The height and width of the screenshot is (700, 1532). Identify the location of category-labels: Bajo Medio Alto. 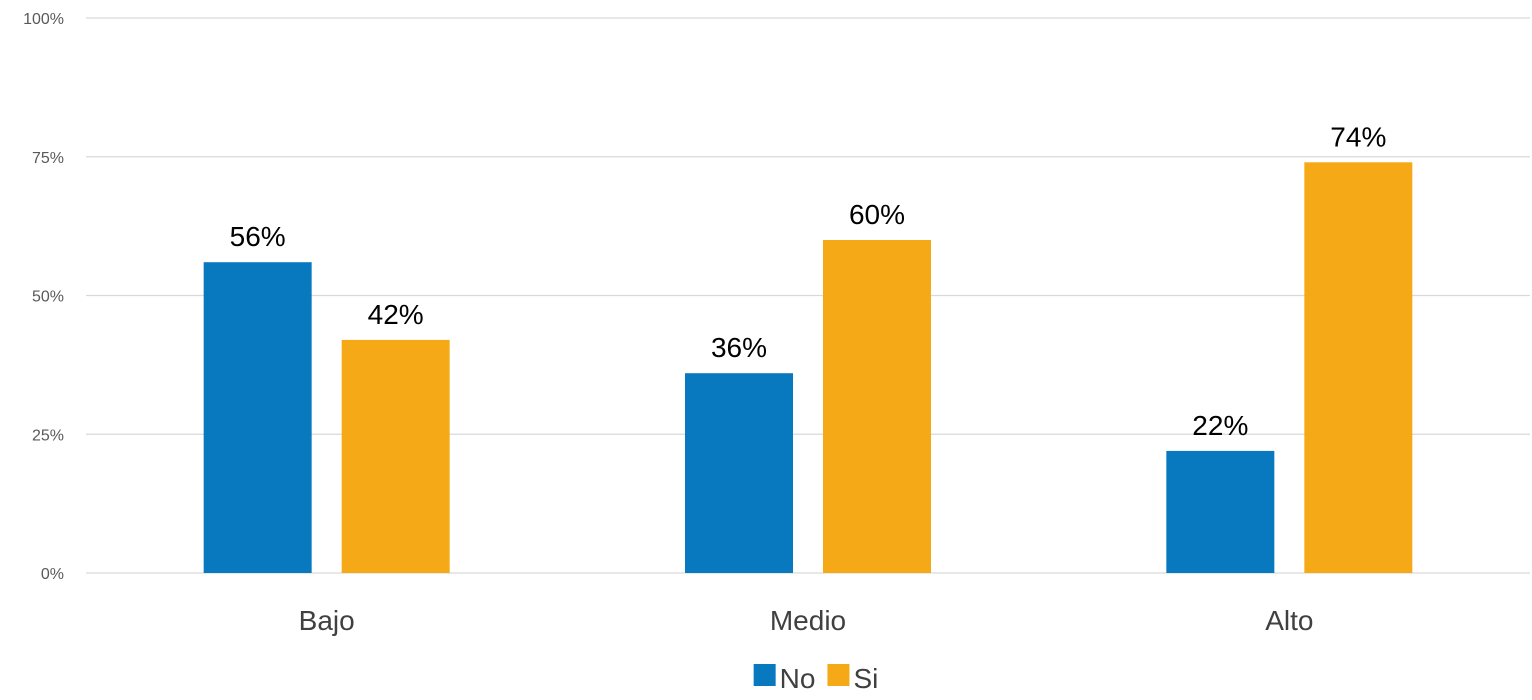
(806, 620).